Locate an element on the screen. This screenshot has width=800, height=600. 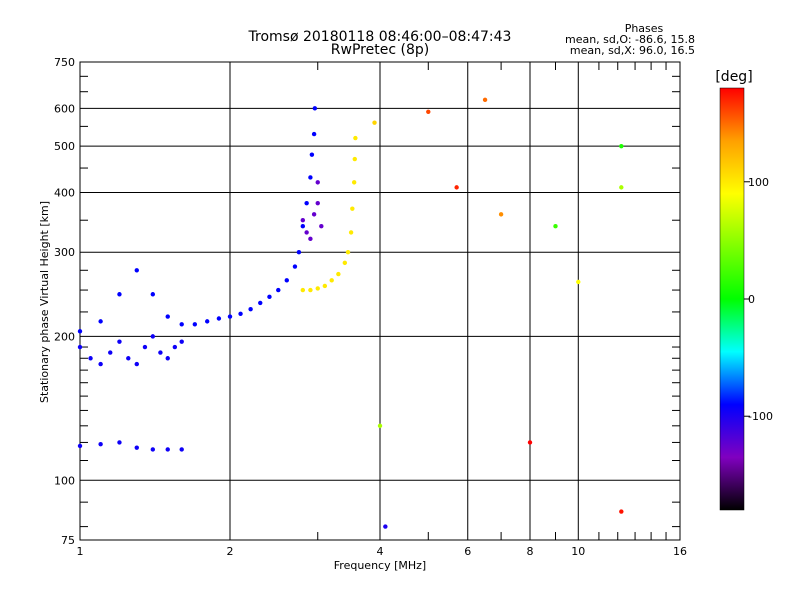
colorbar-tick-label: -100 is located at coordinates (760, 416).